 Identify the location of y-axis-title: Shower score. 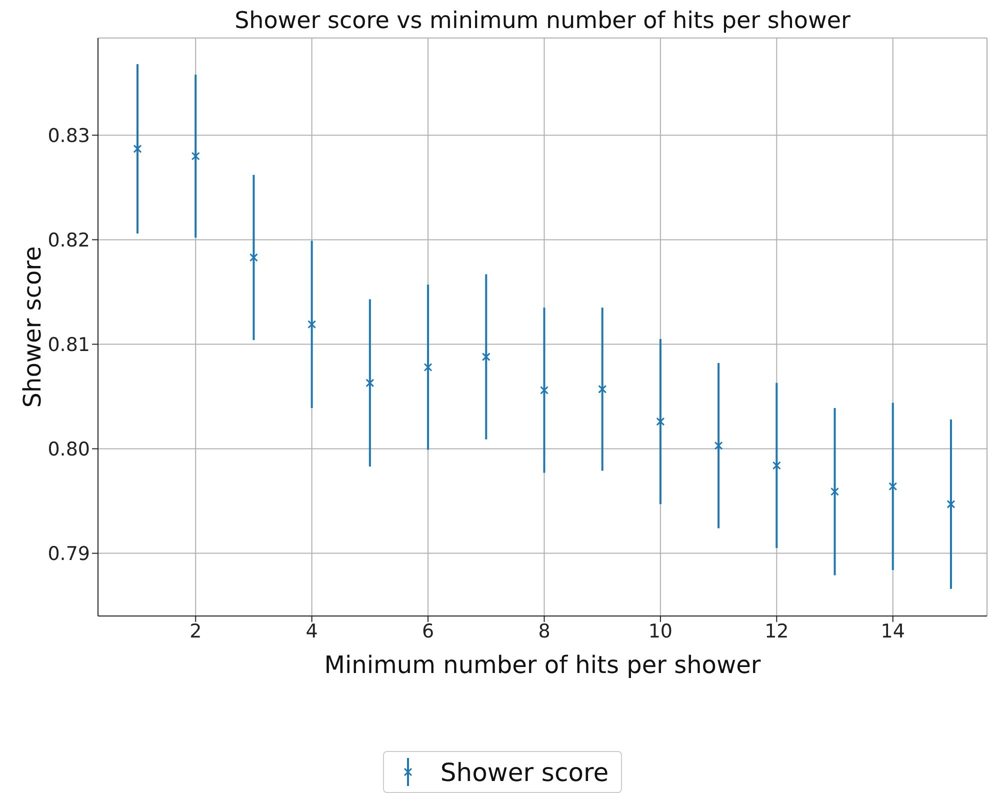
(32, 327).